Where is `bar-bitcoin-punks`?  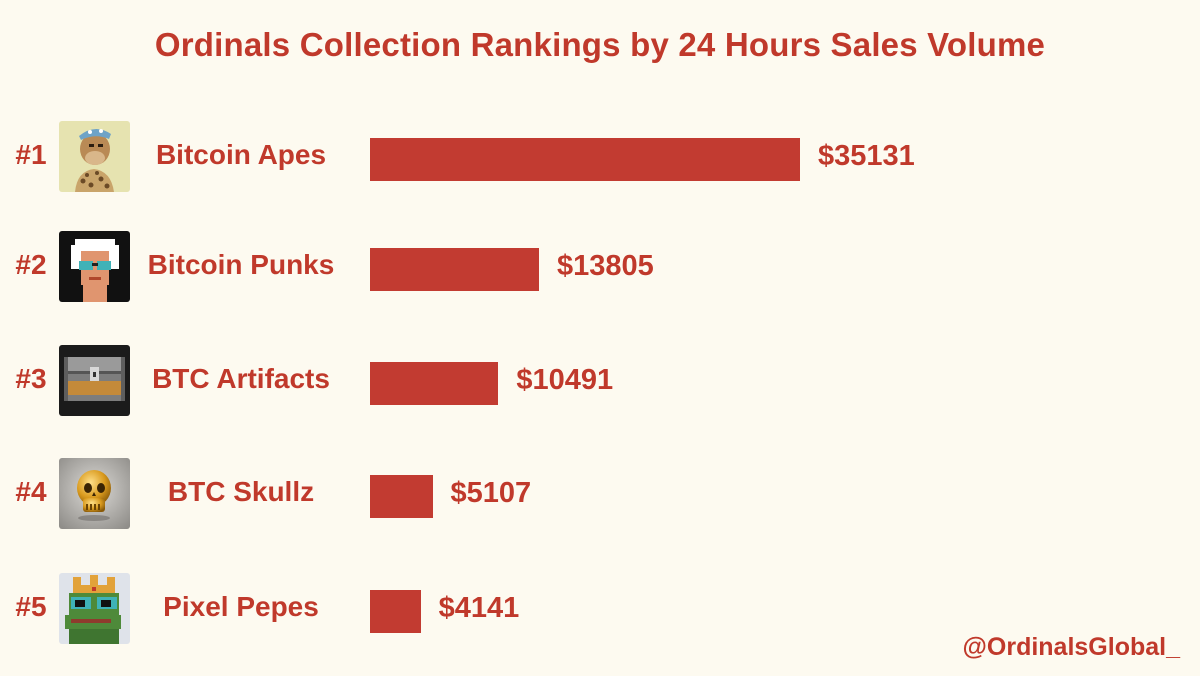
bar-bitcoin-punks is located at coordinates (454, 269).